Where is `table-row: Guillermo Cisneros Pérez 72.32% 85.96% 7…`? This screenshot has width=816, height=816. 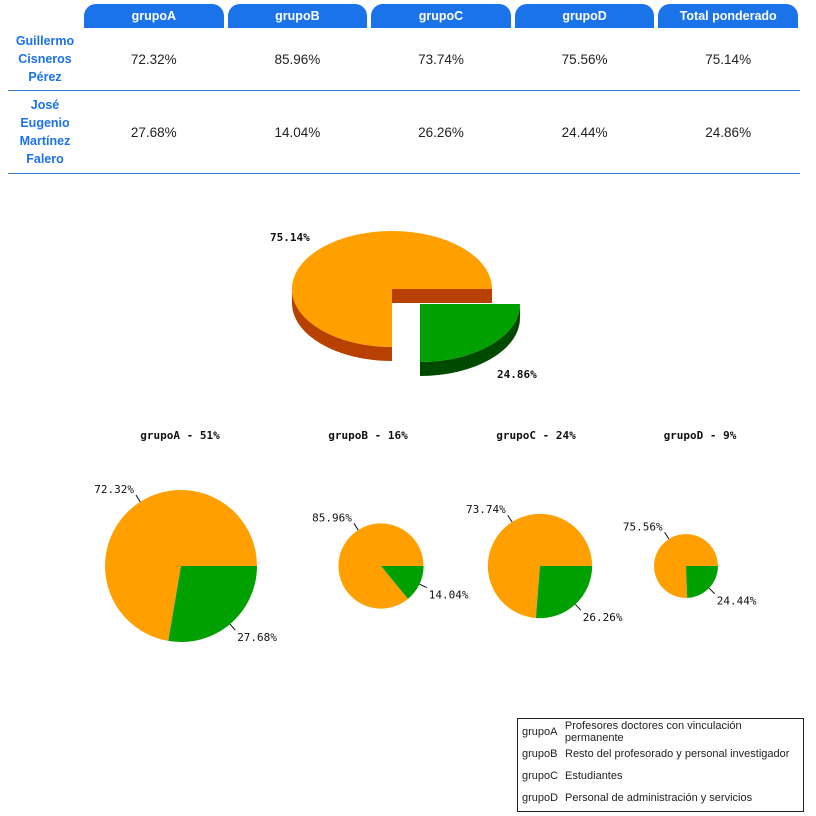
table-row: Guillermo Cisneros Pérez 72.32% 85.96% 7… is located at coordinates (404, 59).